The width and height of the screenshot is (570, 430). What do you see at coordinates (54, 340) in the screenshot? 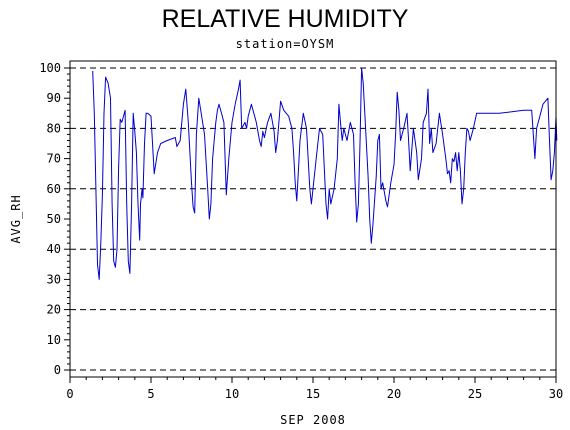
I see `y-tick-label: 10` at bounding box center [54, 340].